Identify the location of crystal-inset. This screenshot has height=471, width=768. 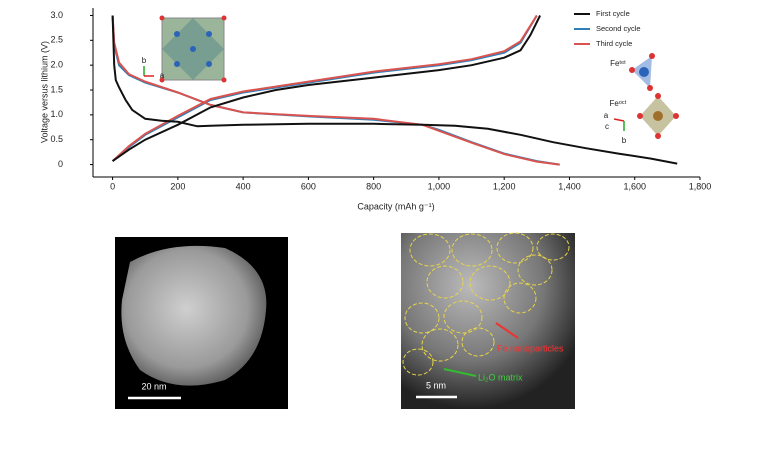
(185, 49).